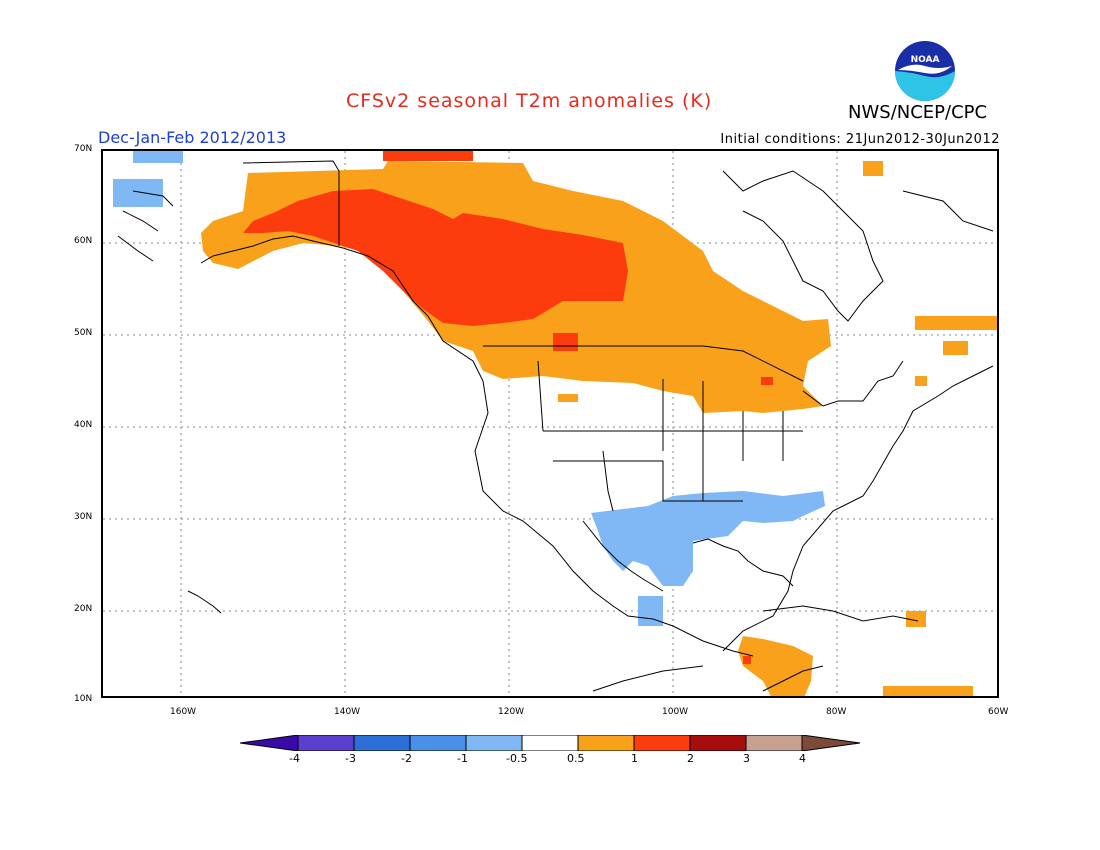 This screenshot has width=1100, height=850. What do you see at coordinates (350, 758) in the screenshot?
I see `colorbar-label: -3` at bounding box center [350, 758].